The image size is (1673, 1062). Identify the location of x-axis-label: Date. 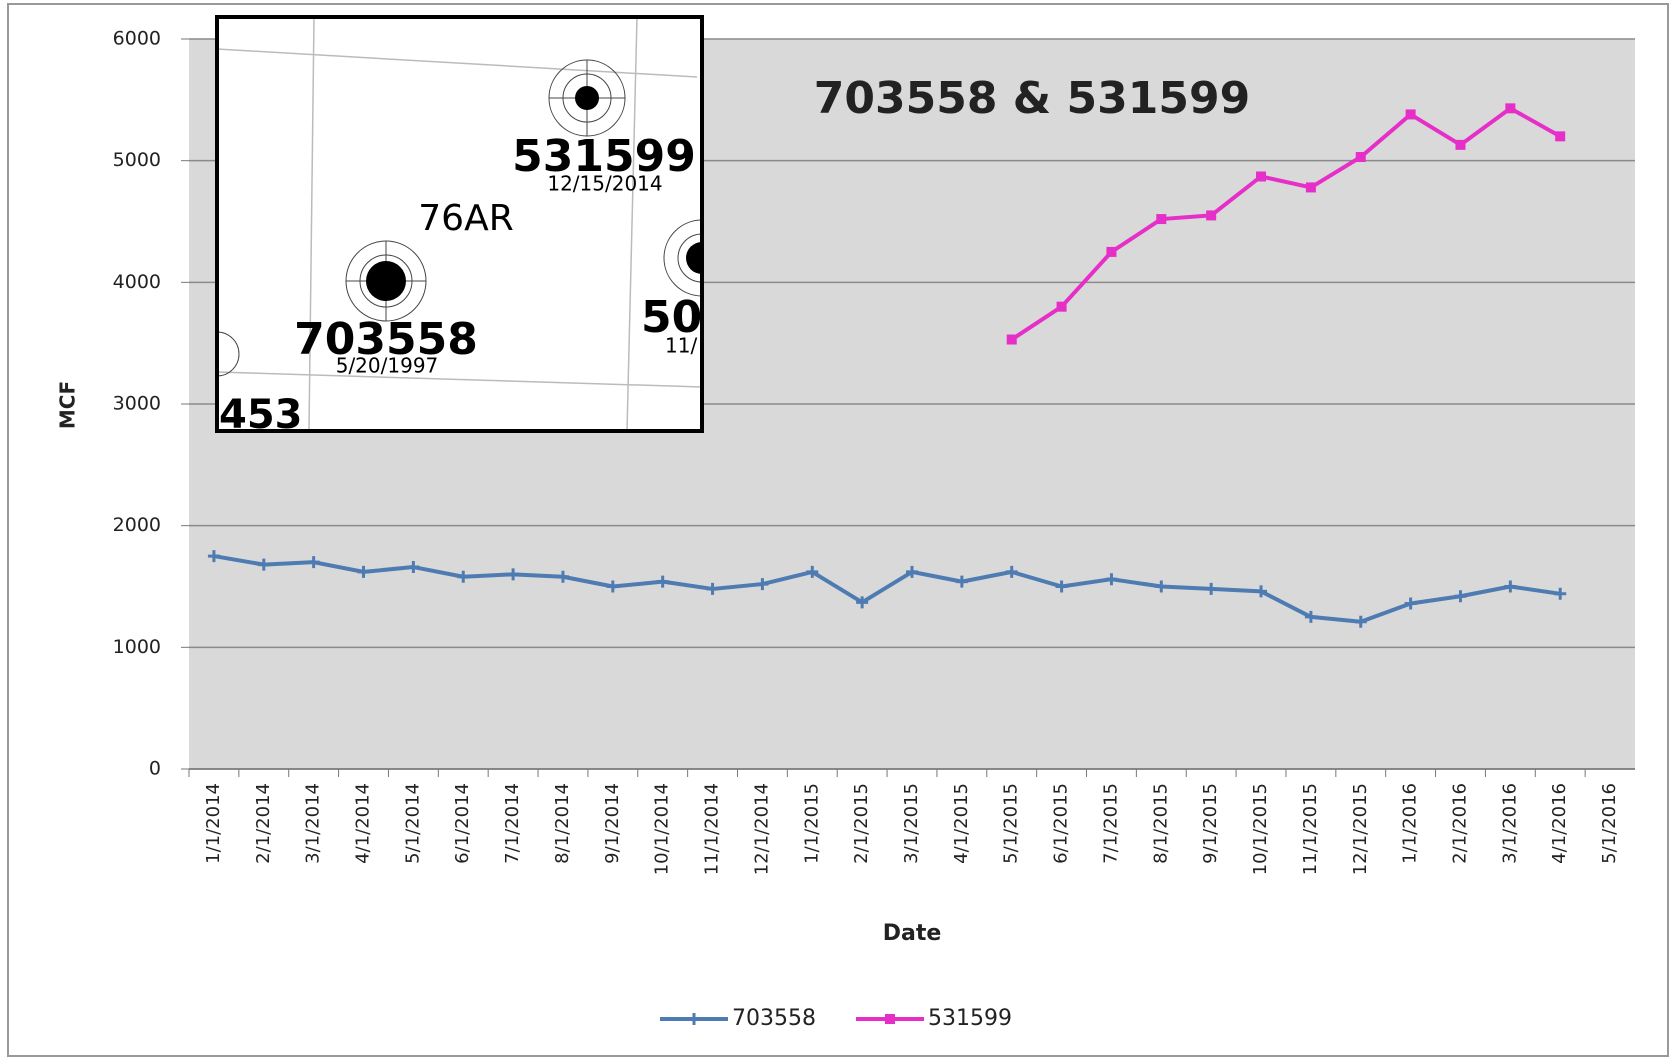
(912, 933).